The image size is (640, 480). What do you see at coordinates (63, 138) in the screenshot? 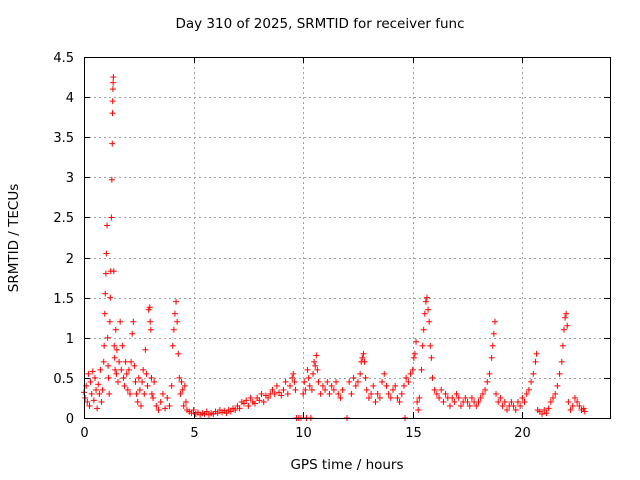
I see `y-tick-label: 3.5` at bounding box center [63, 138].